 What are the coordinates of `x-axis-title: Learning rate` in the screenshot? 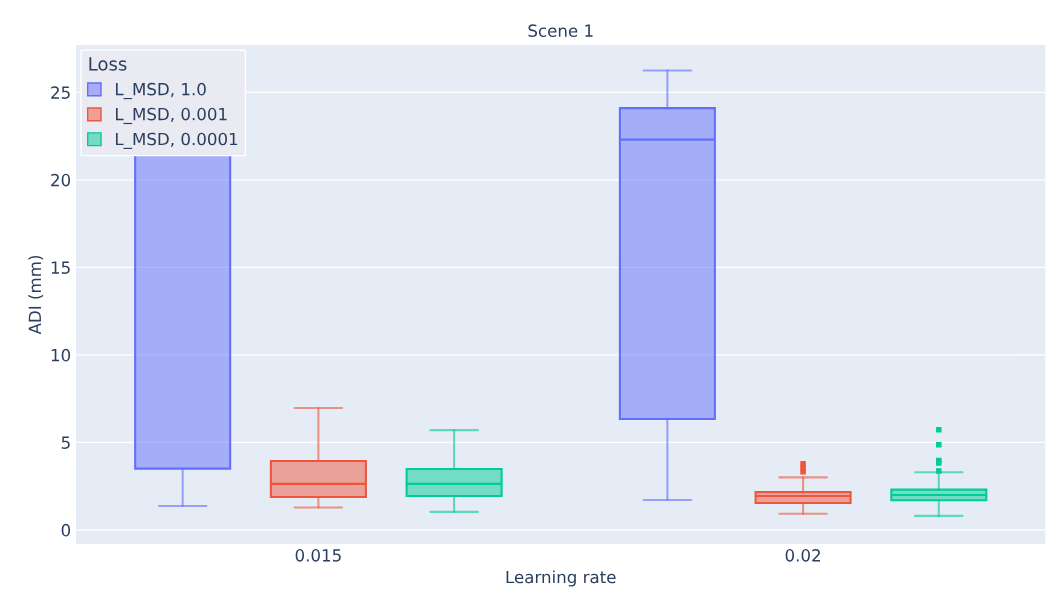 It's located at (561, 578).